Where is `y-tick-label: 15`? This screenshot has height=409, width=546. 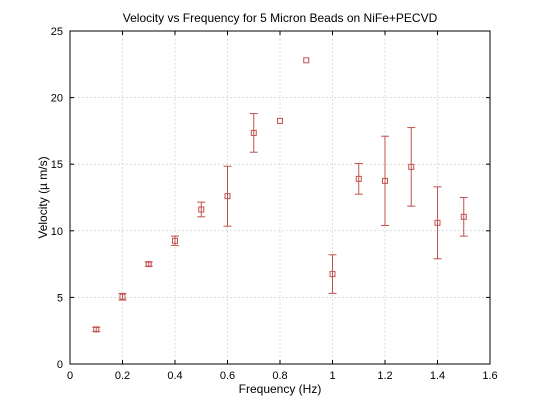
y-tick-label: 15 is located at coordinates (57, 165).